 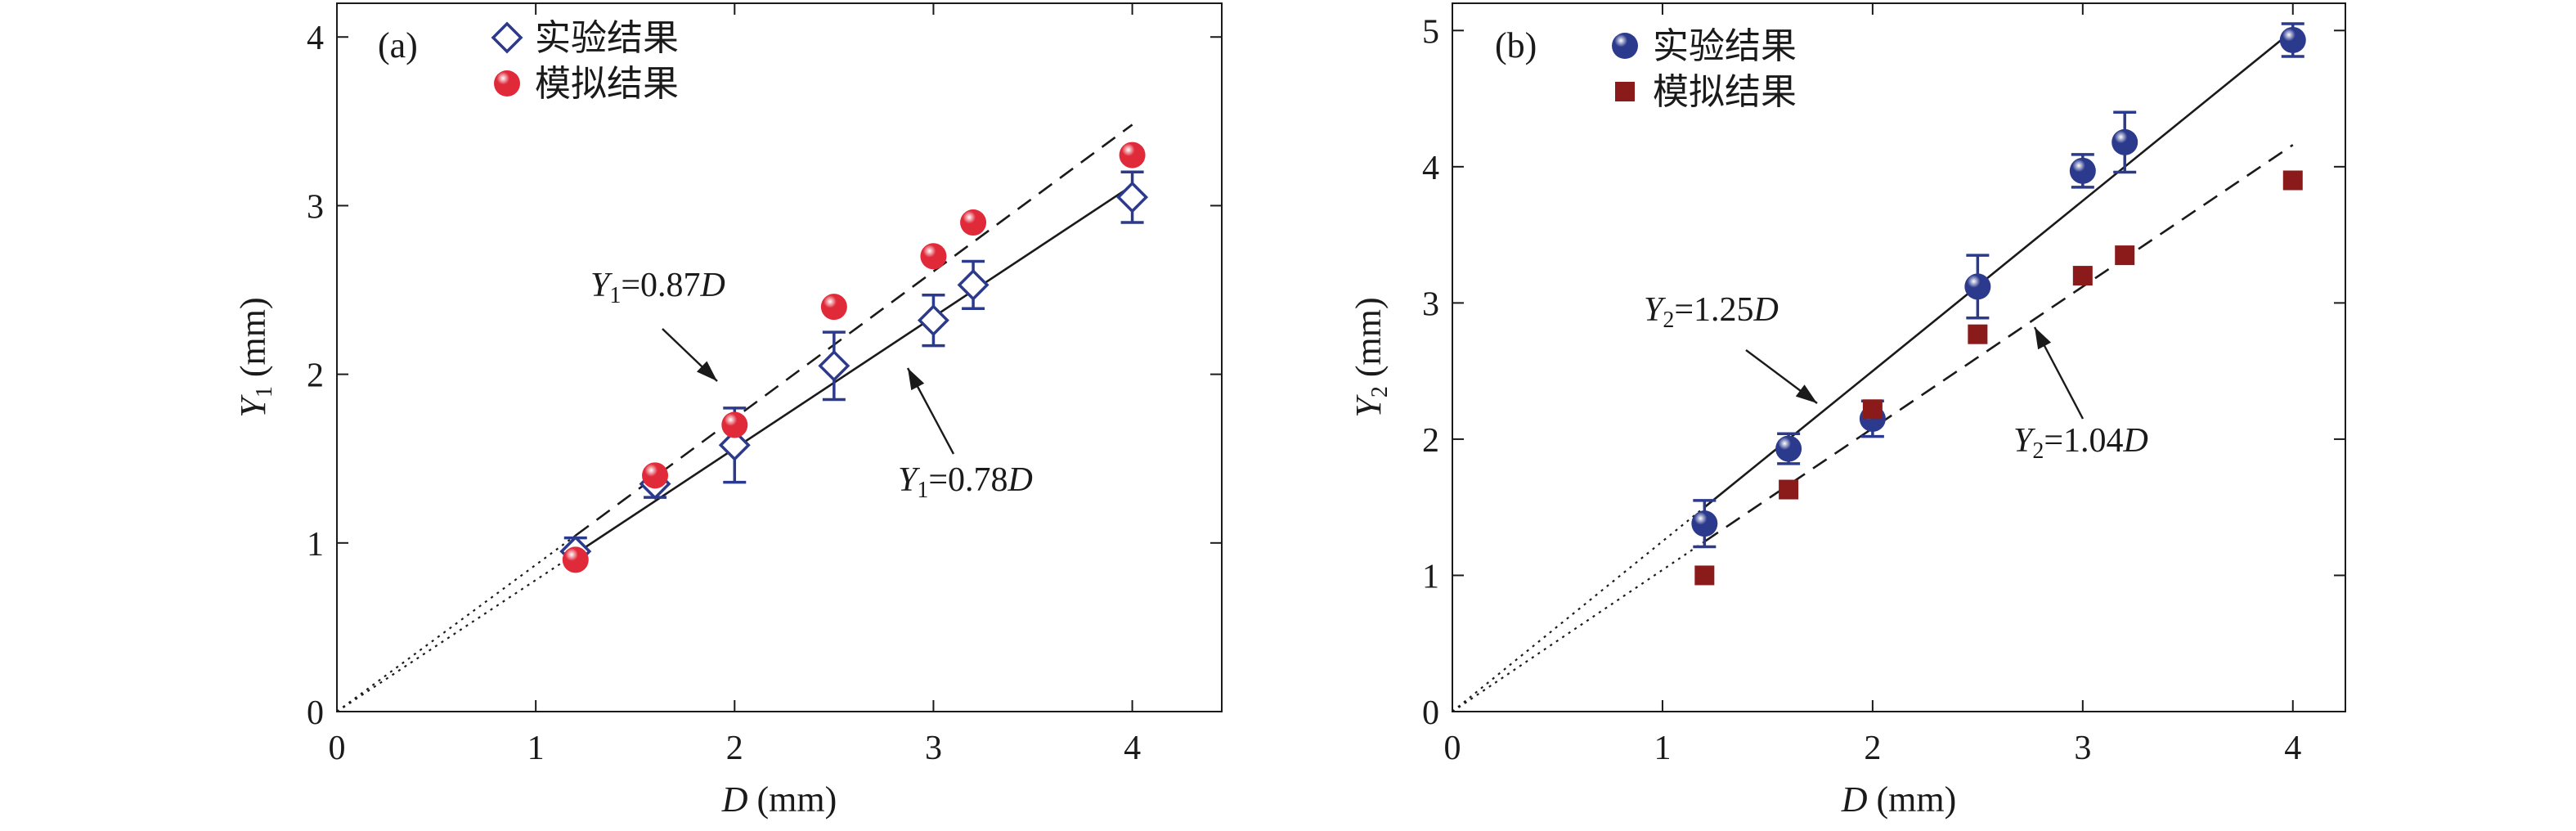 I want to click on eq-value: =0.87, so click(x=660, y=285).